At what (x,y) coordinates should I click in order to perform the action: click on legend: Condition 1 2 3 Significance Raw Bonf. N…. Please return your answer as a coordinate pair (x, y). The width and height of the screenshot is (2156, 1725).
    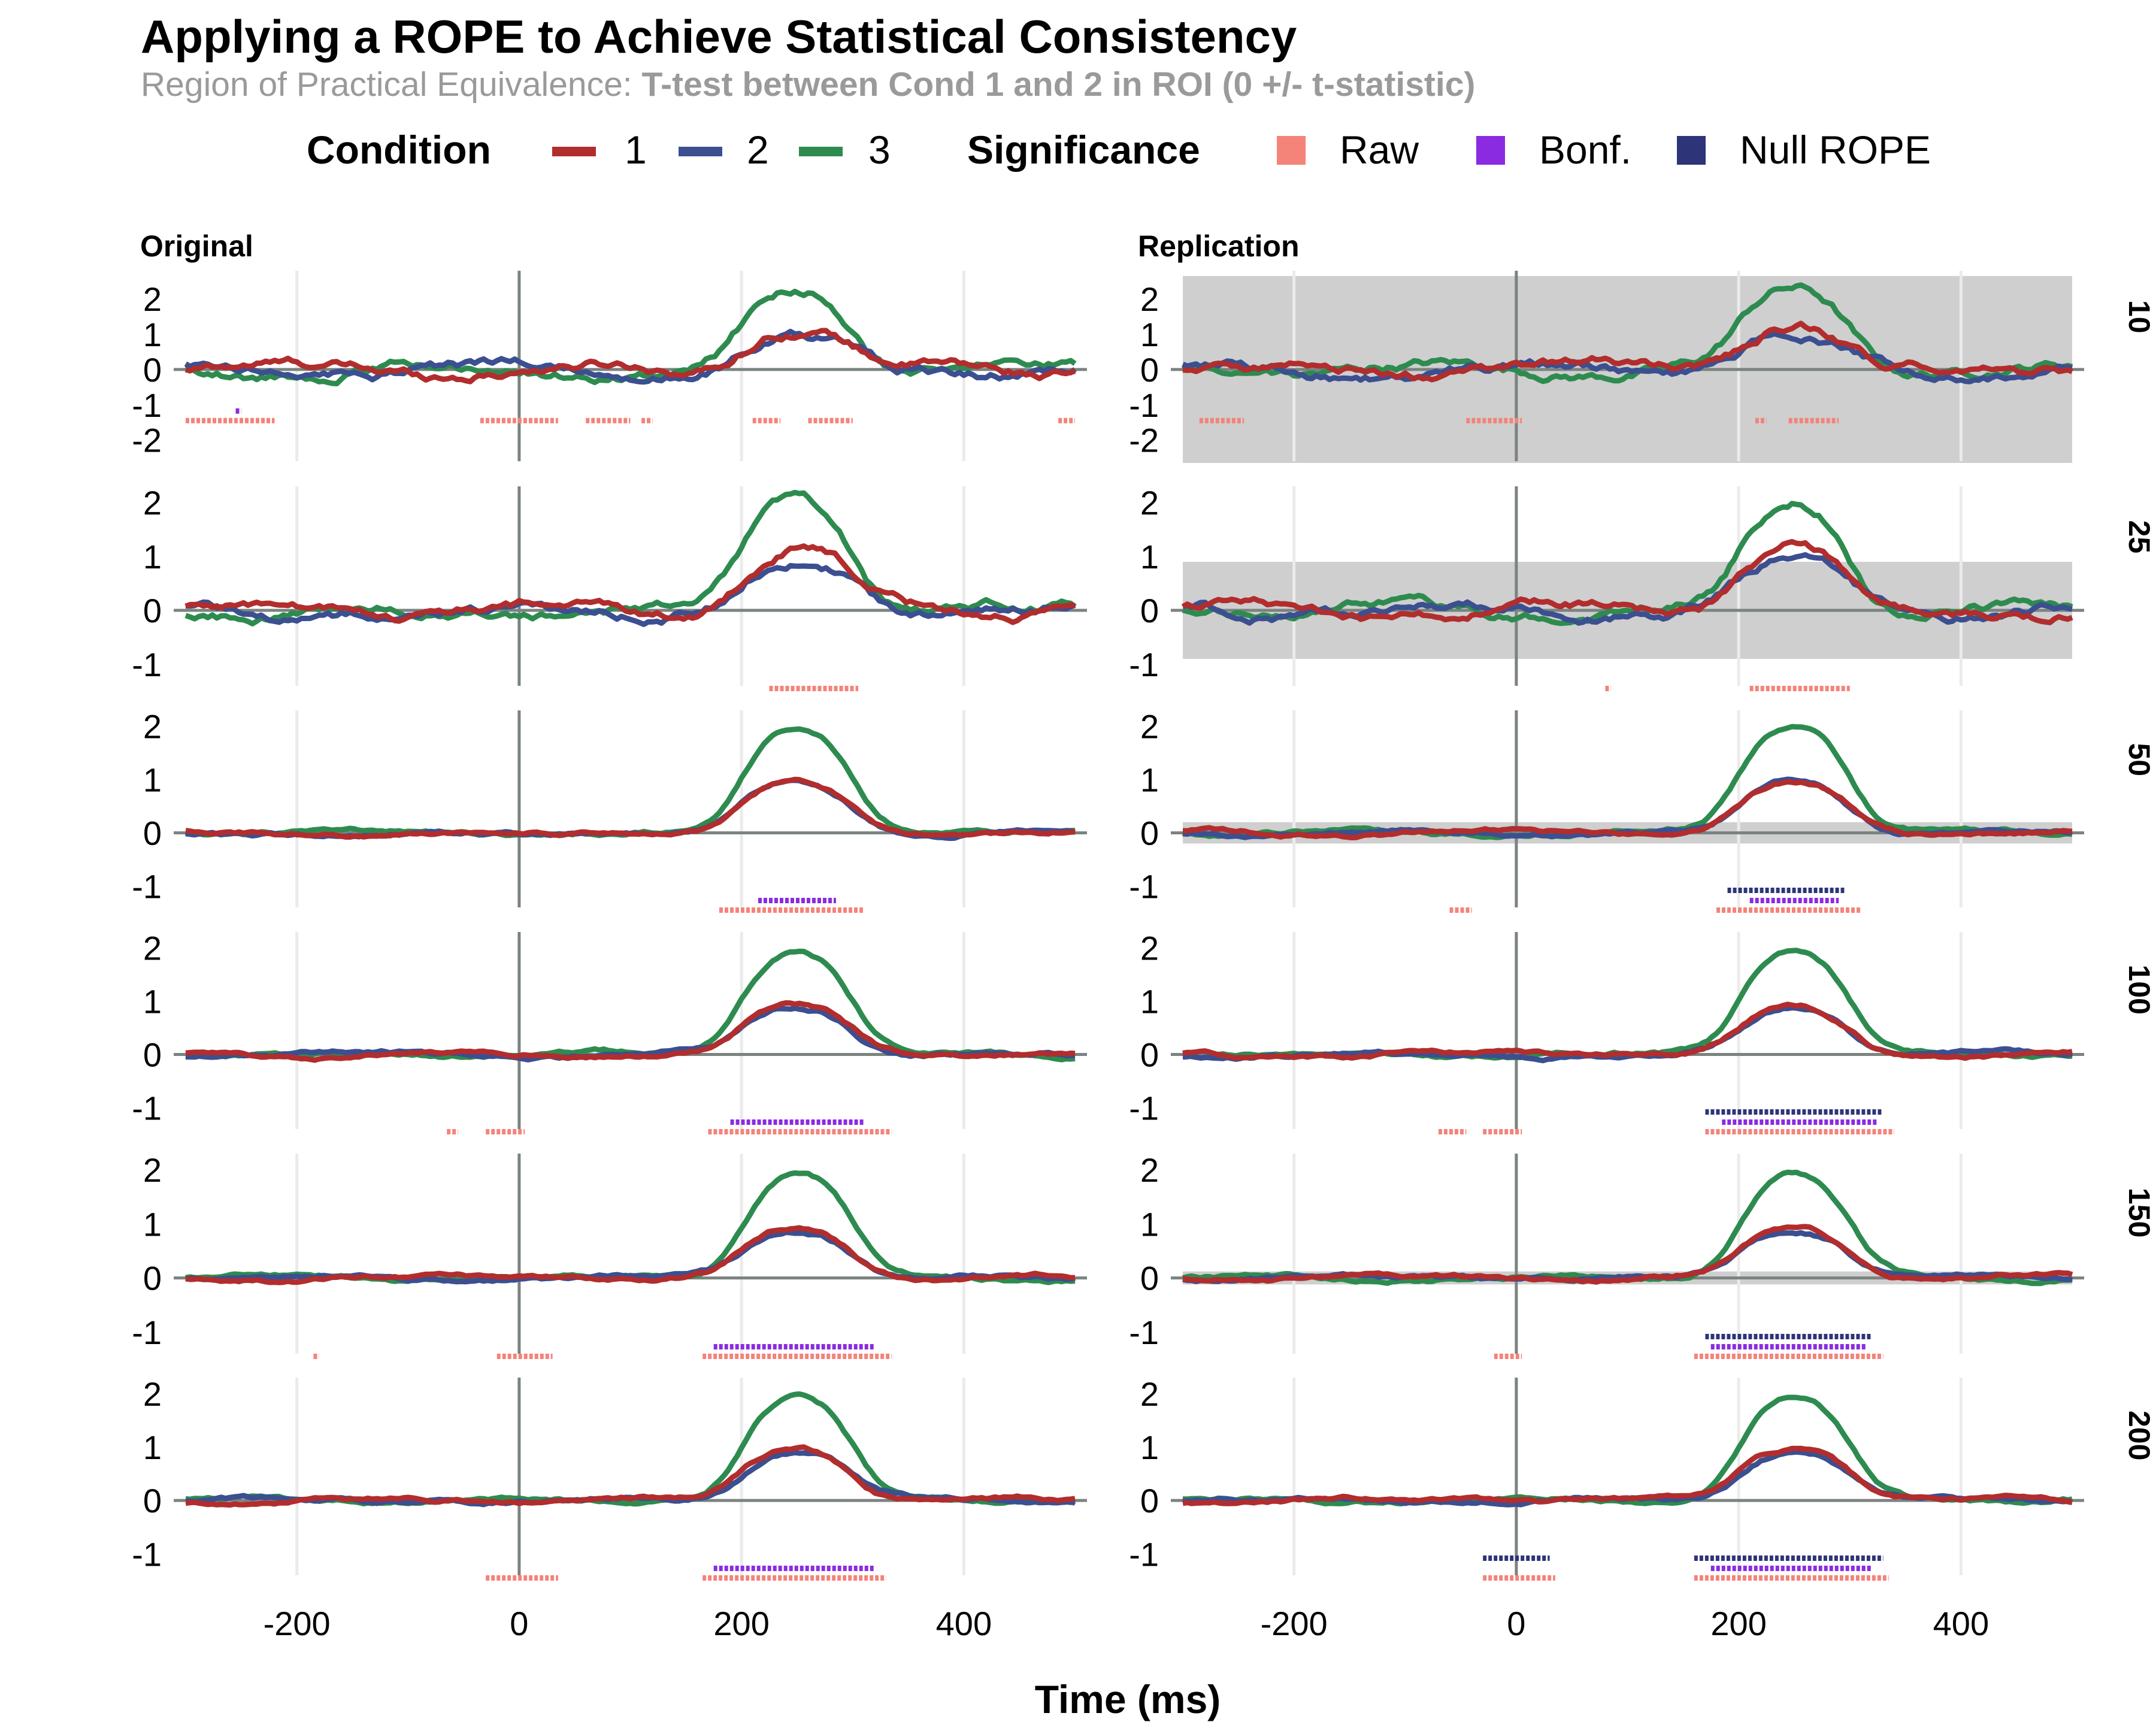
    Looking at the image, I should click on (1119, 150).